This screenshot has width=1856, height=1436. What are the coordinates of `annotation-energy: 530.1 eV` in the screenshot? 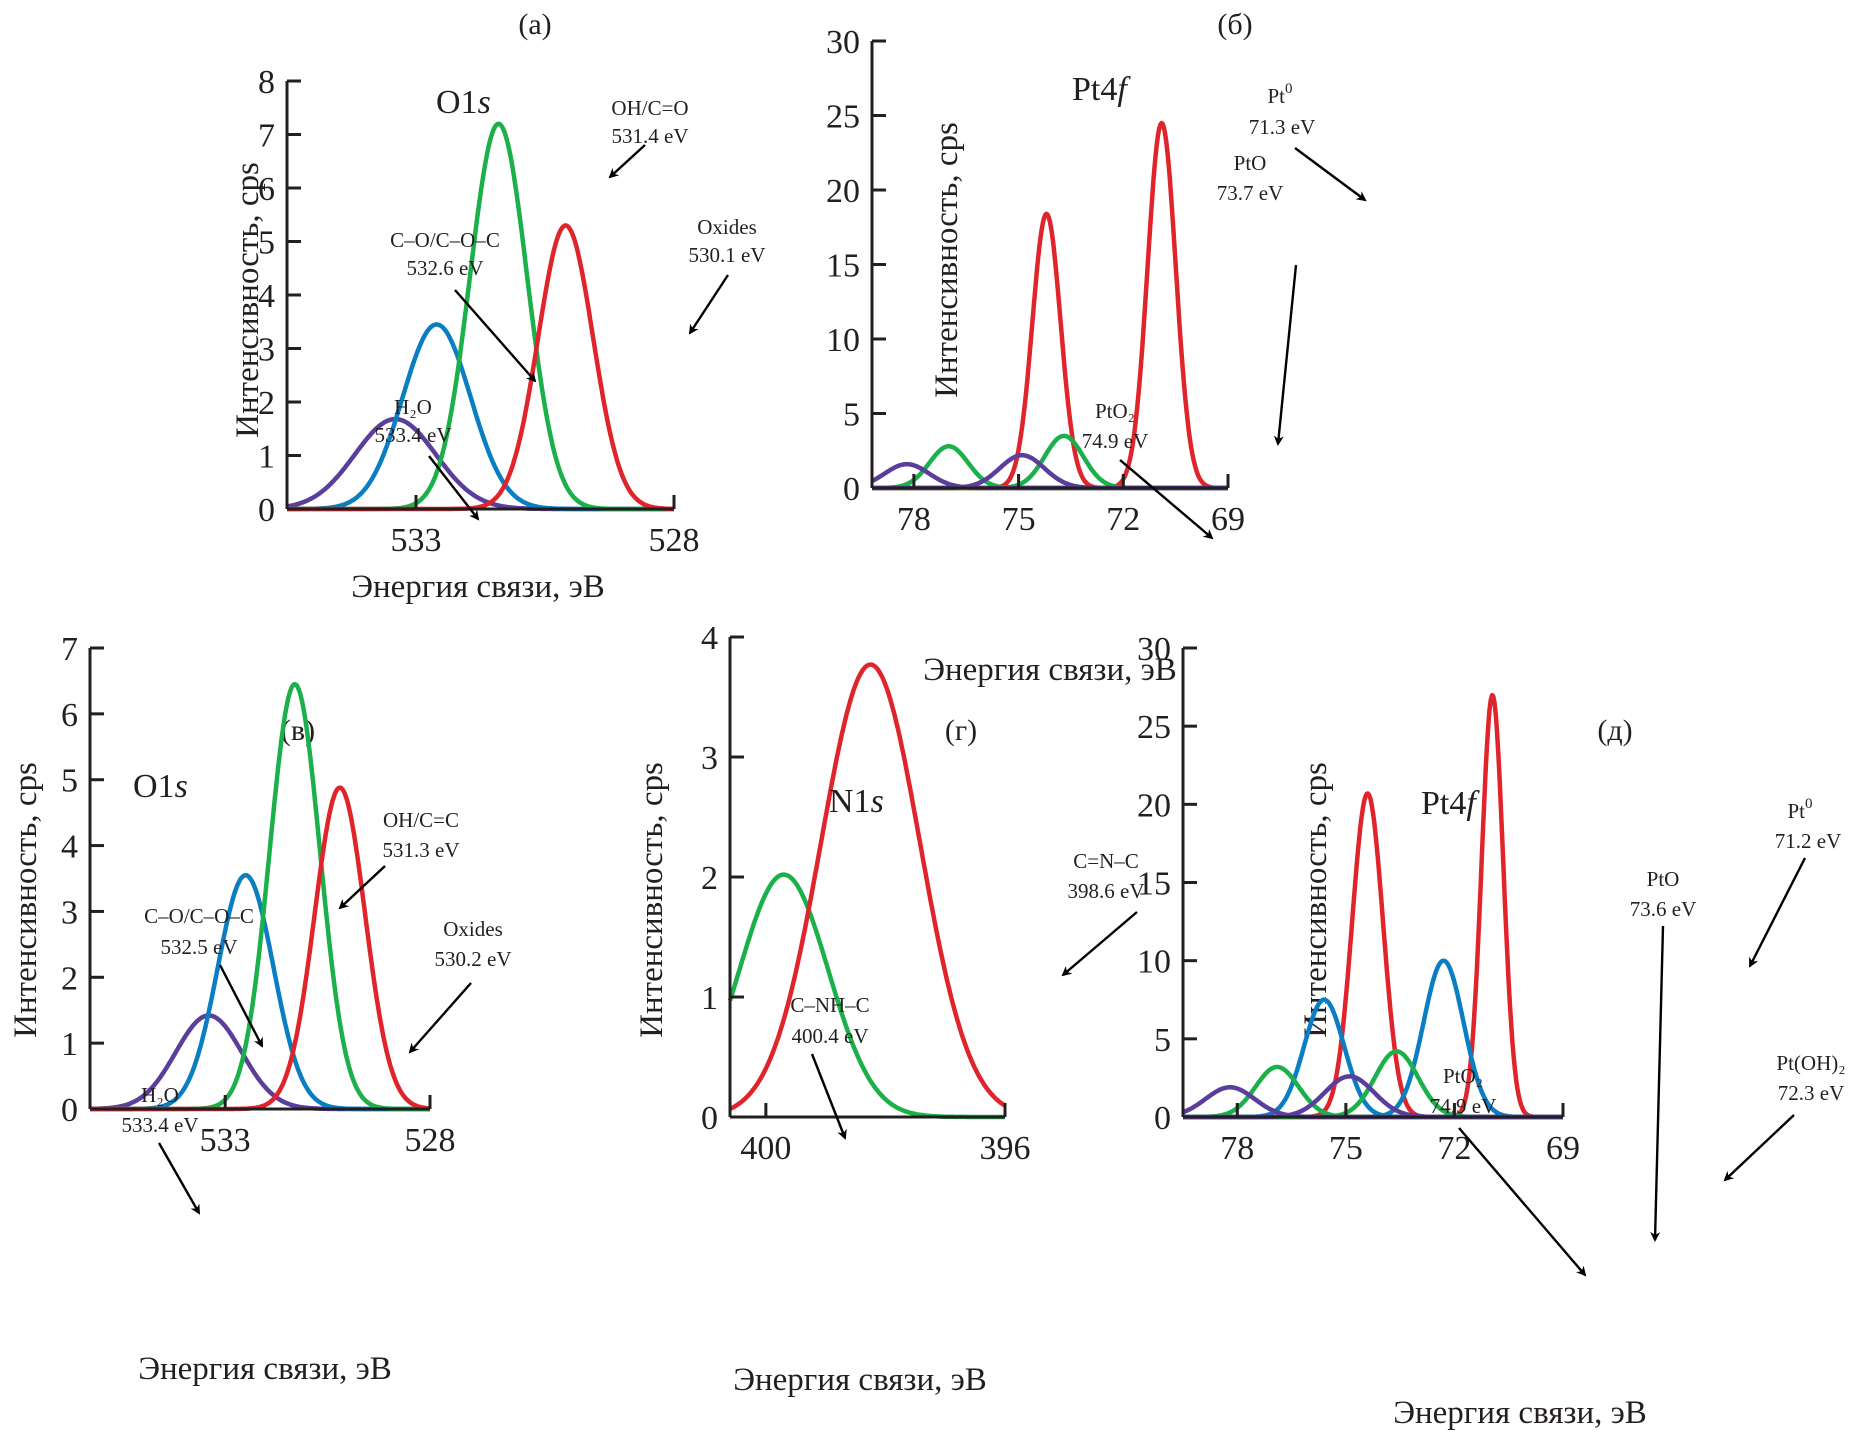 It's located at (727, 255).